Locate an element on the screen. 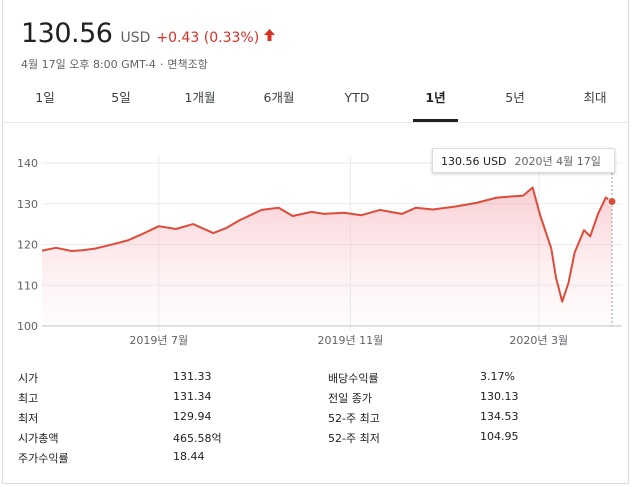 The image size is (635, 487). stat-label: 52-주 최고 is located at coordinates (354, 418).